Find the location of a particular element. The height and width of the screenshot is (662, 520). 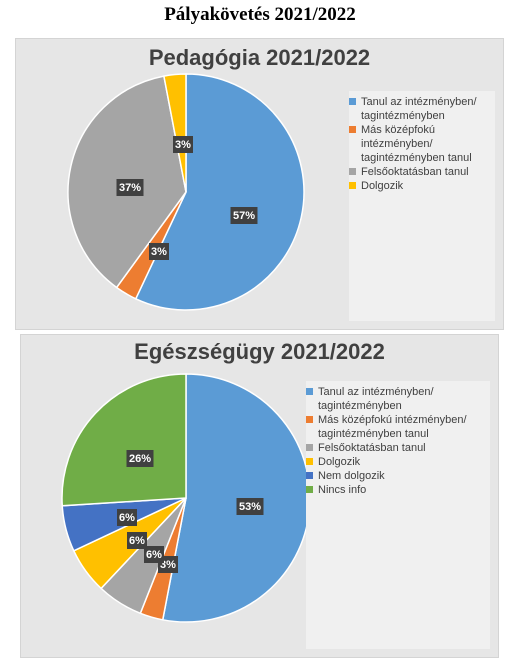

legend-label-line: Nem dolgozik is located at coordinates (351, 476).